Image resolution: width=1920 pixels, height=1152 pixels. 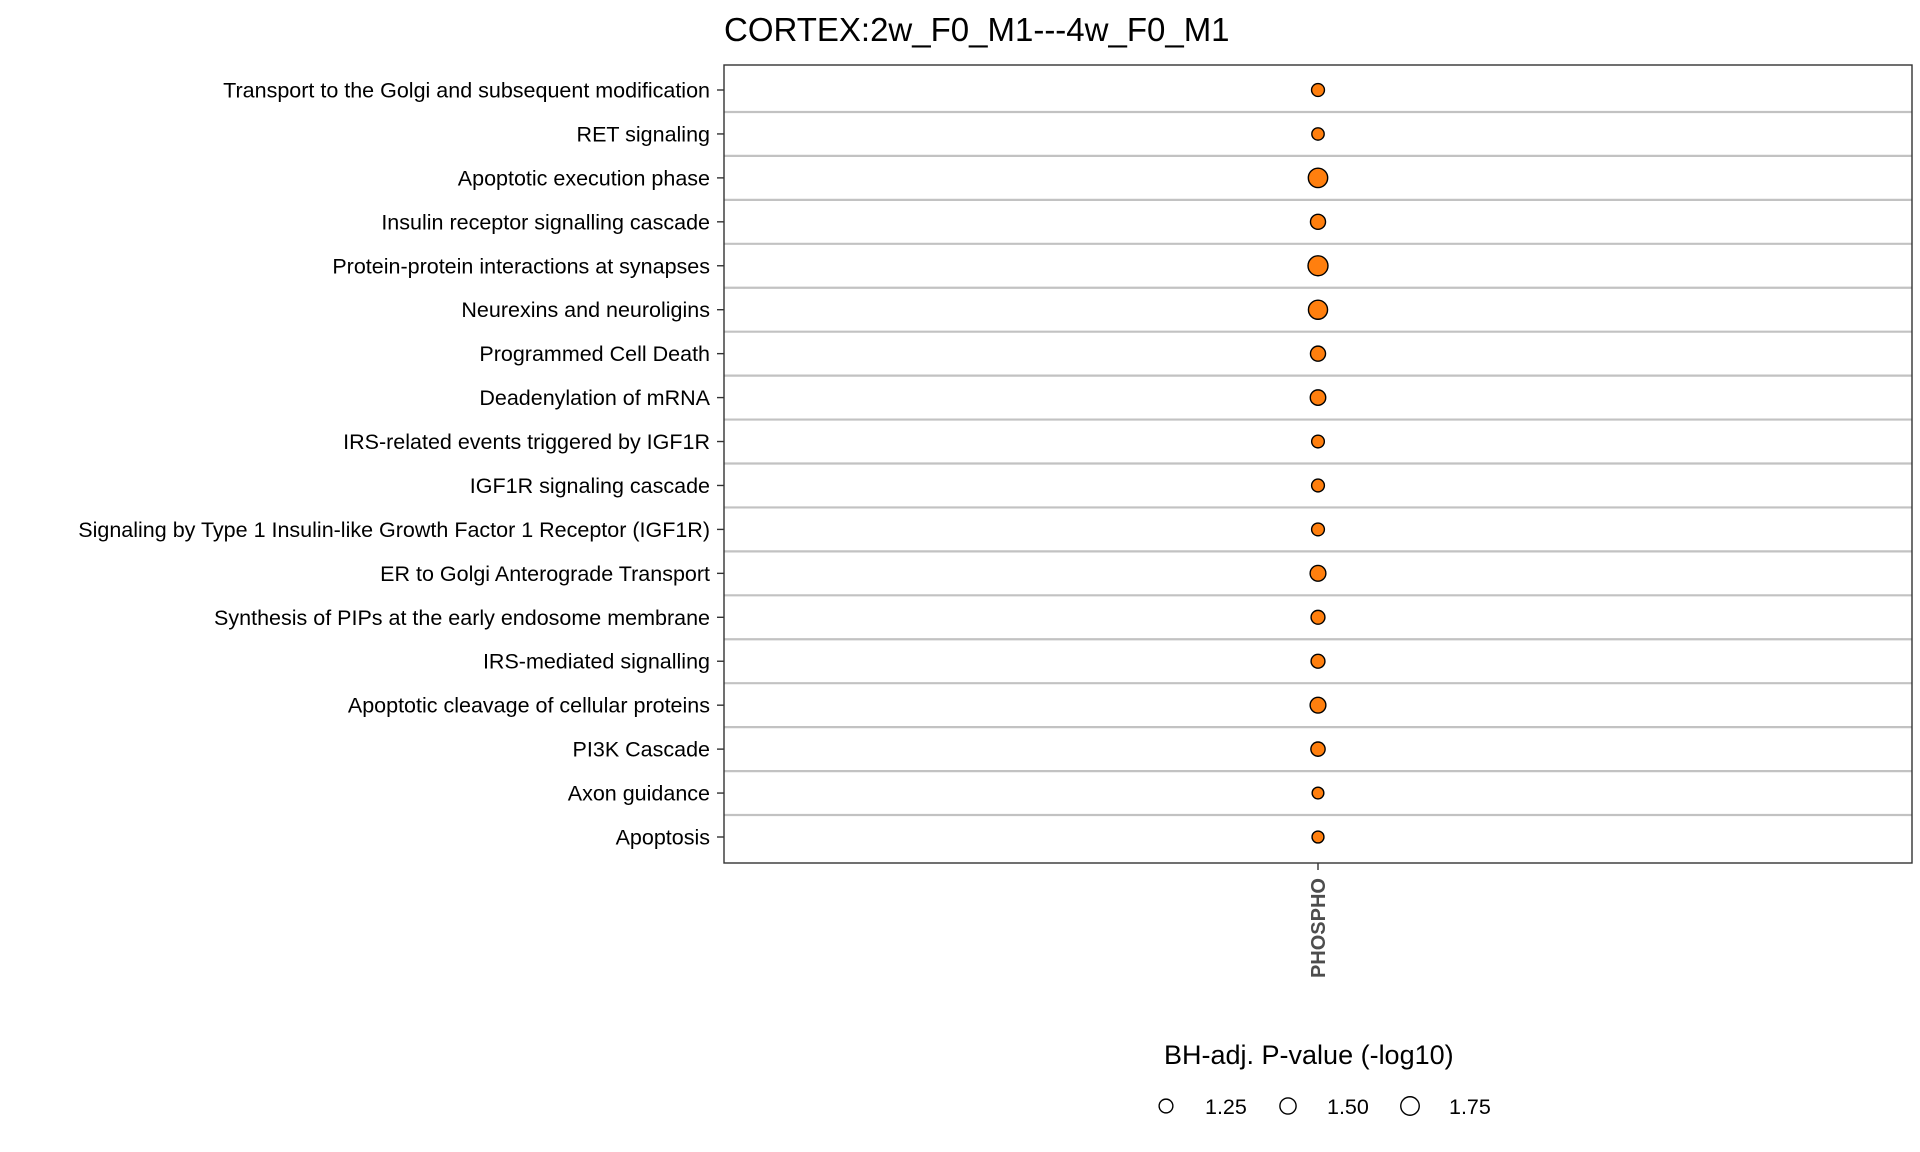 I want to click on y-tick-label: Axon guidance, so click(x=639, y=794).